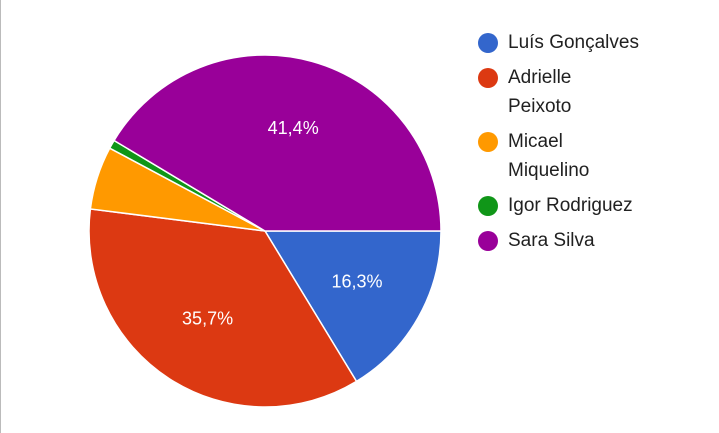 This screenshot has height=433, width=719. What do you see at coordinates (207, 318) in the screenshot?
I see `slice-label: 35,7%` at bounding box center [207, 318].